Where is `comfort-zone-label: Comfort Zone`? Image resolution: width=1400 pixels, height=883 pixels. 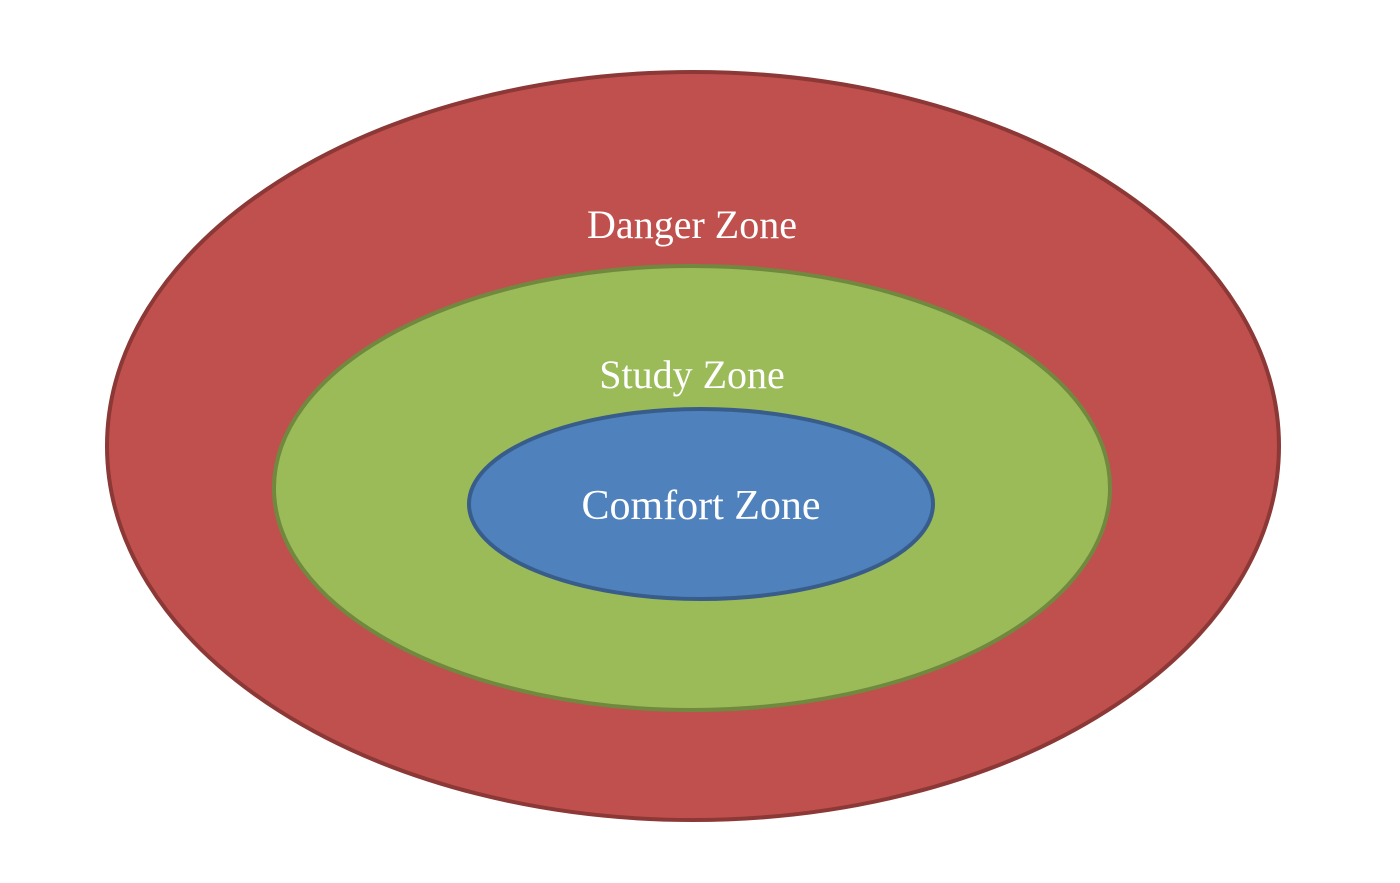
comfort-zone-label: Comfort Zone is located at coordinates (700, 506).